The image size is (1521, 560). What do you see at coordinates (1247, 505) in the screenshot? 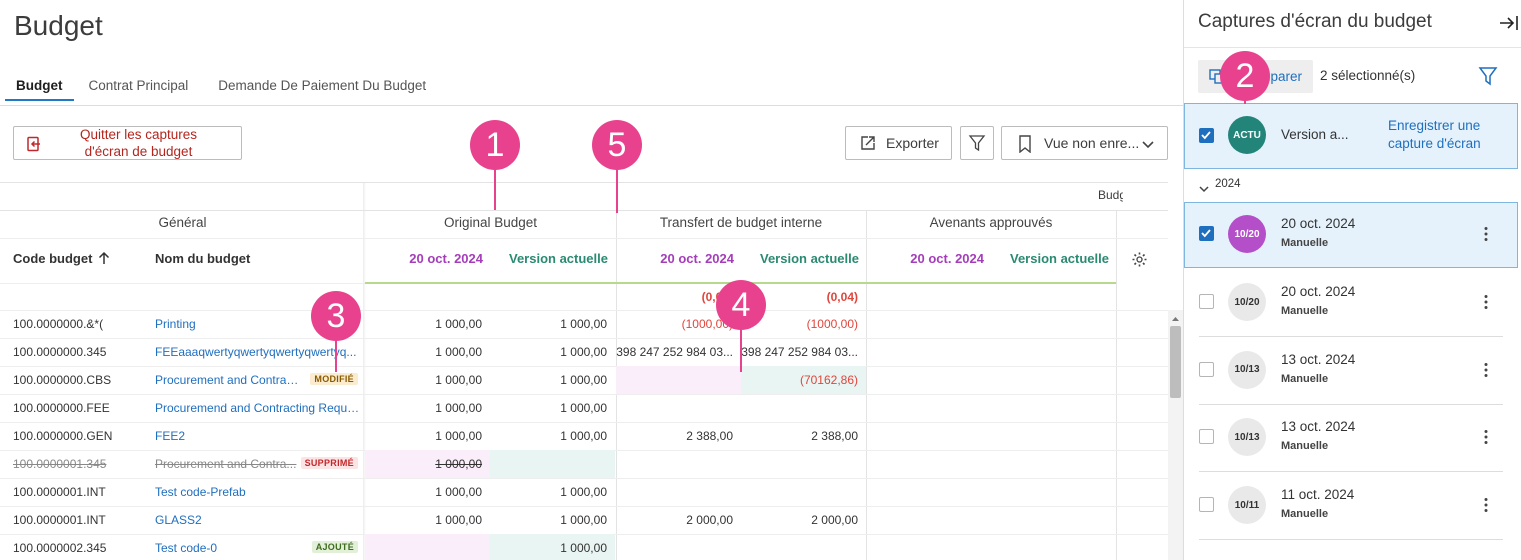
I see `avatar: 10/11` at bounding box center [1247, 505].